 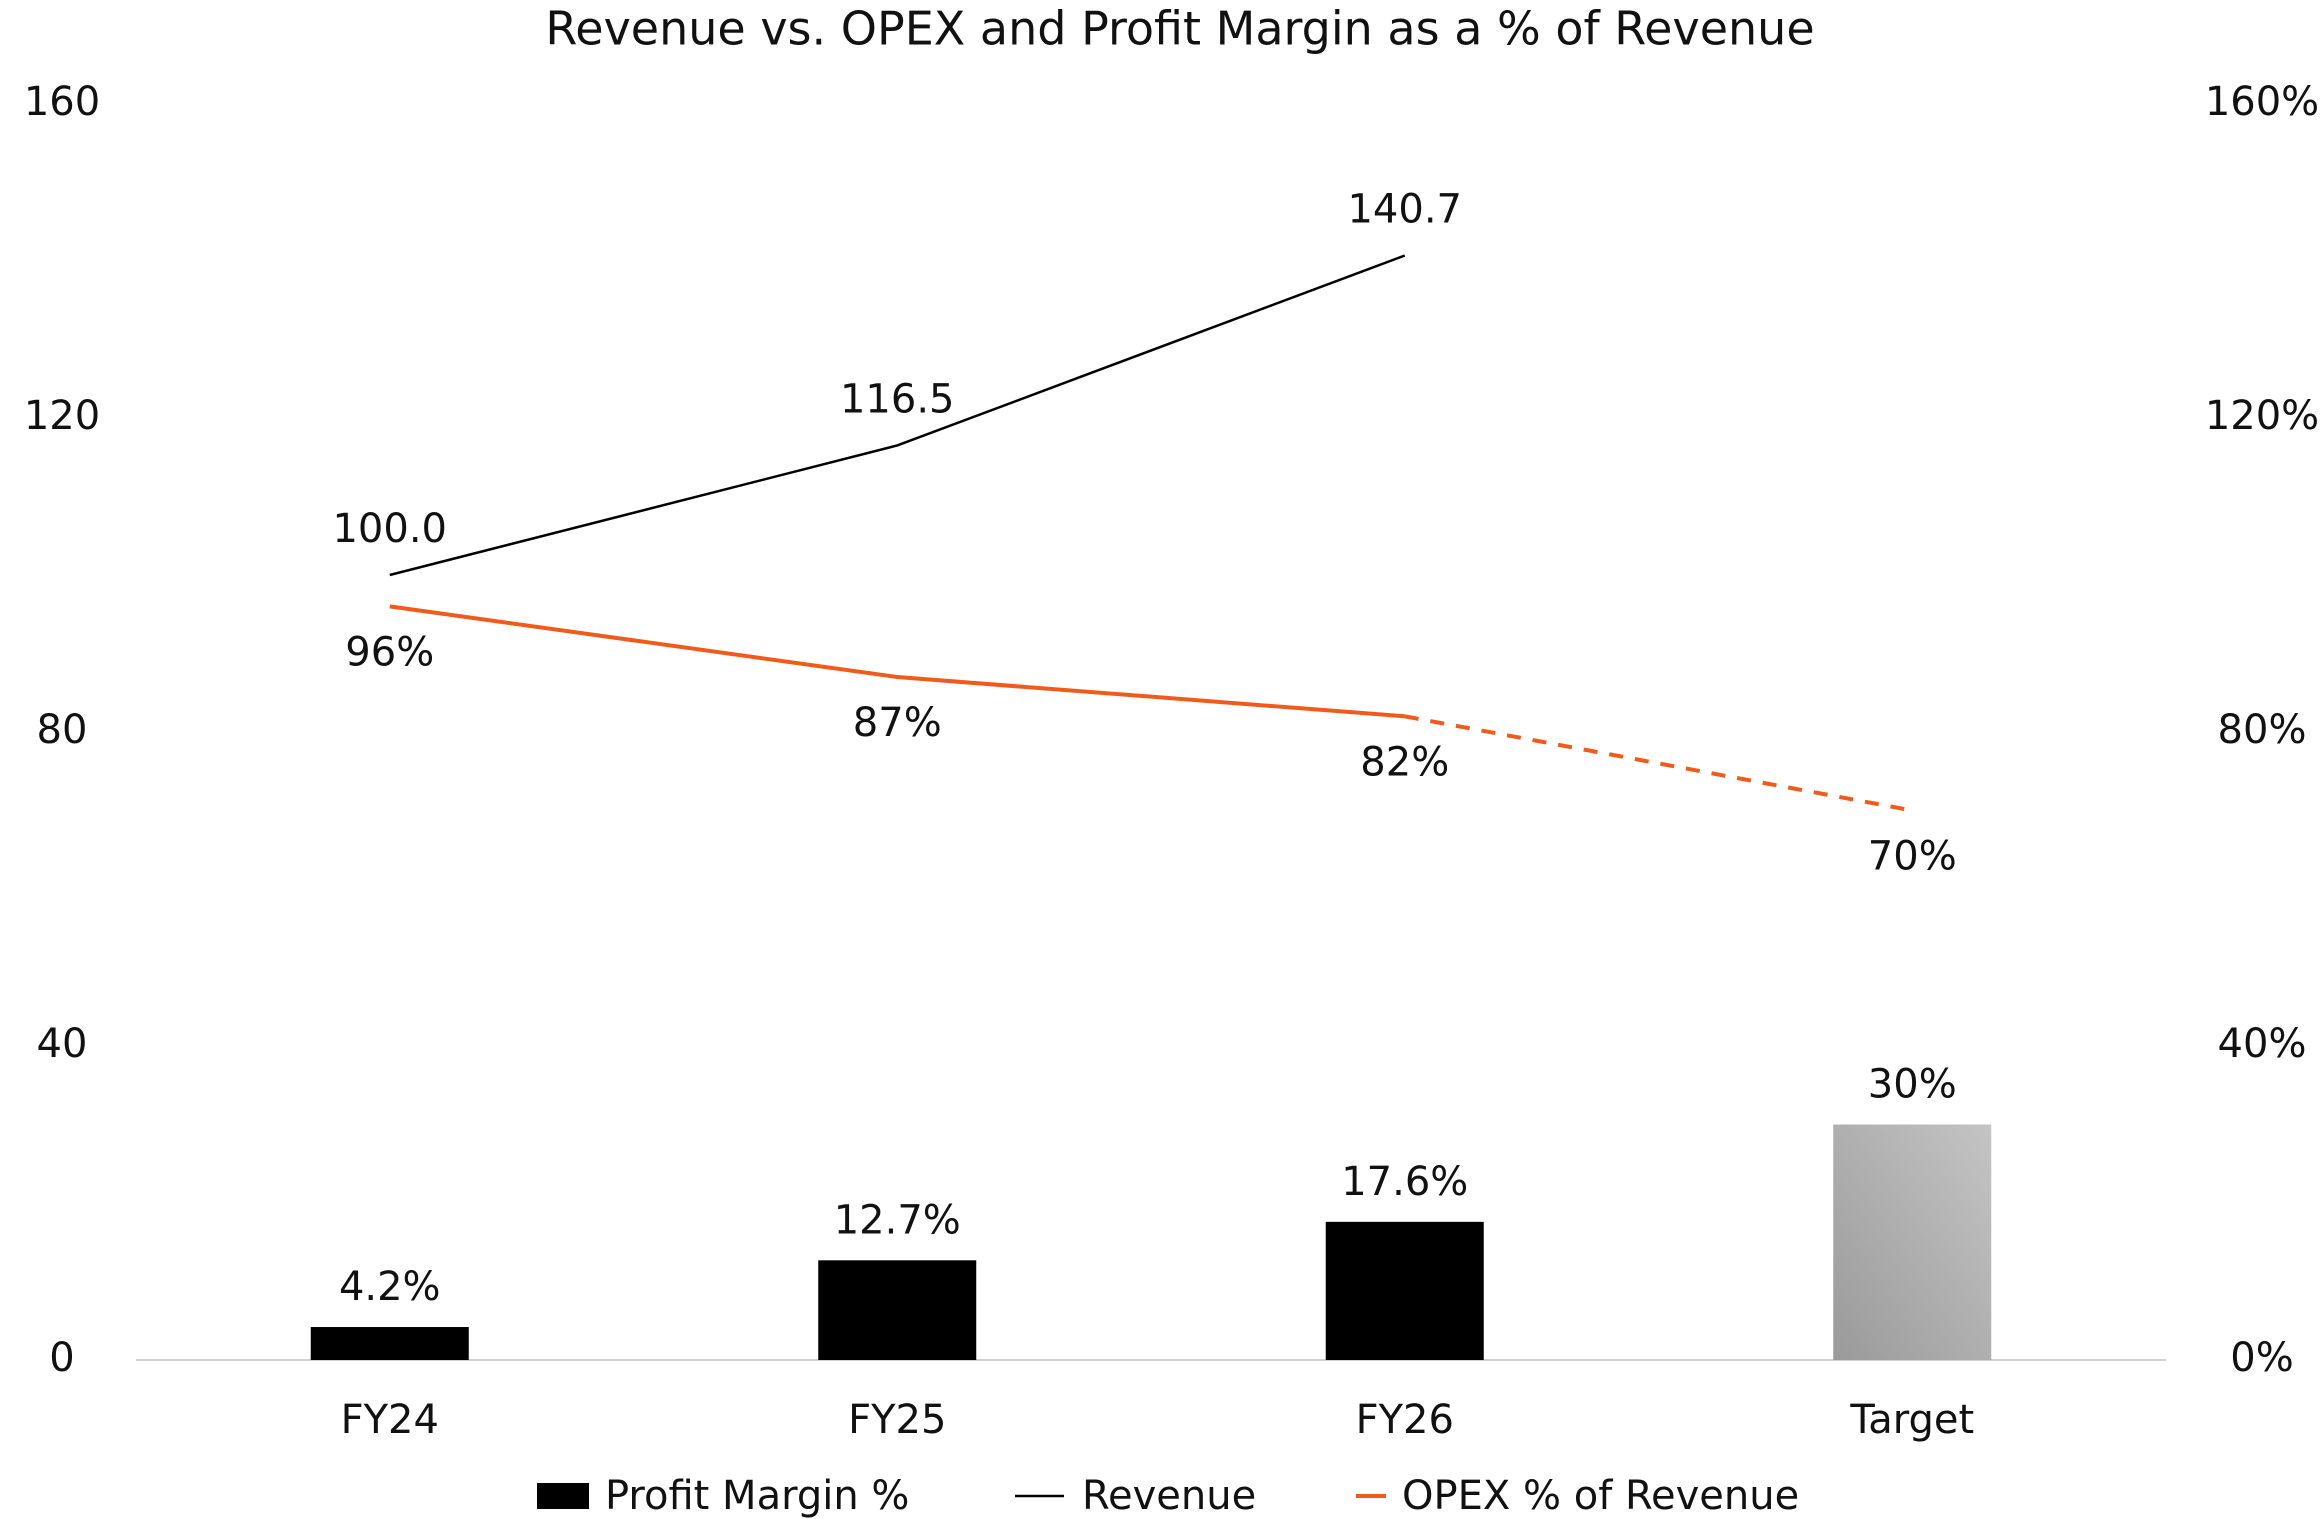 I want to click on x-tick-label: FY26, so click(x=1405, y=1420).